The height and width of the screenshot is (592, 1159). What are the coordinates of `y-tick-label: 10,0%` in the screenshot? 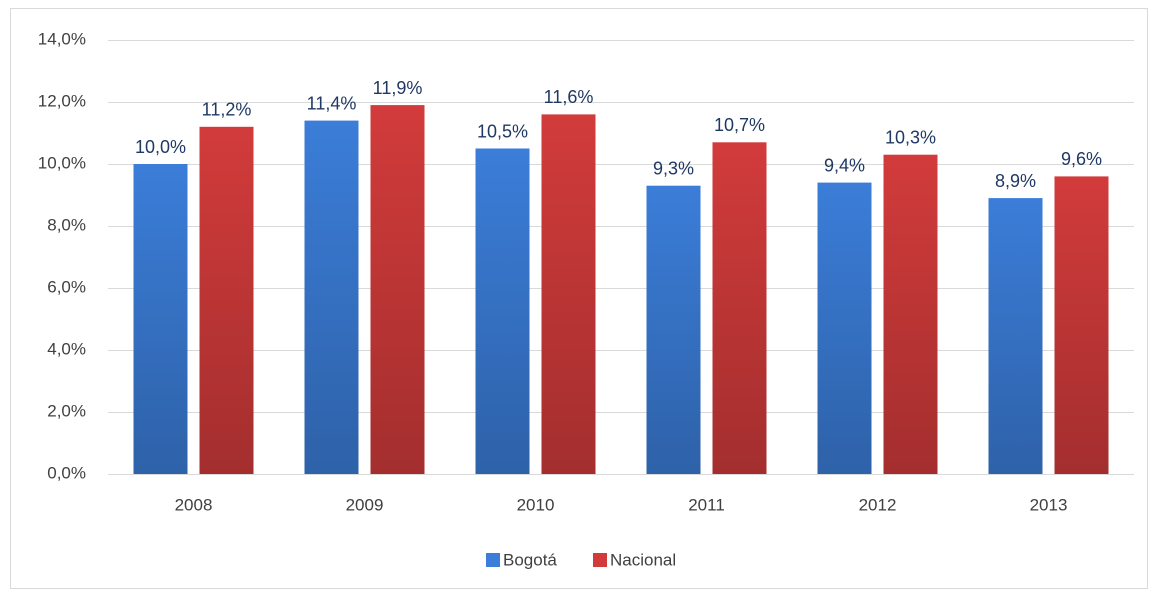 It's located at (62, 162).